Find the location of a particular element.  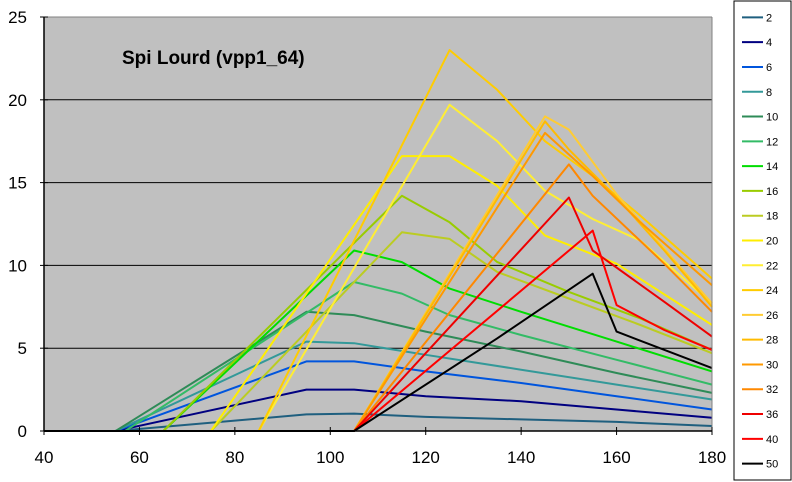

x-tick-label: 60 is located at coordinates (139, 457).